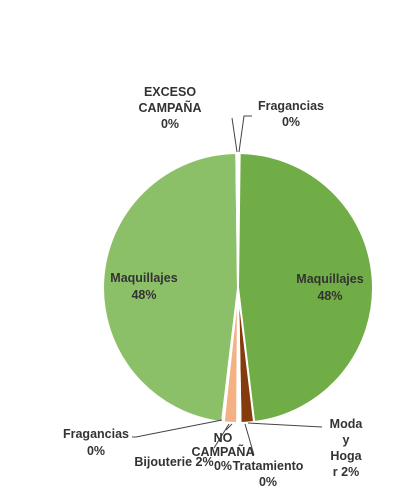 The image size is (410, 490). I want to click on label-exceso-campana: EXCESO CAMPAÑA 0%, so click(170, 108).